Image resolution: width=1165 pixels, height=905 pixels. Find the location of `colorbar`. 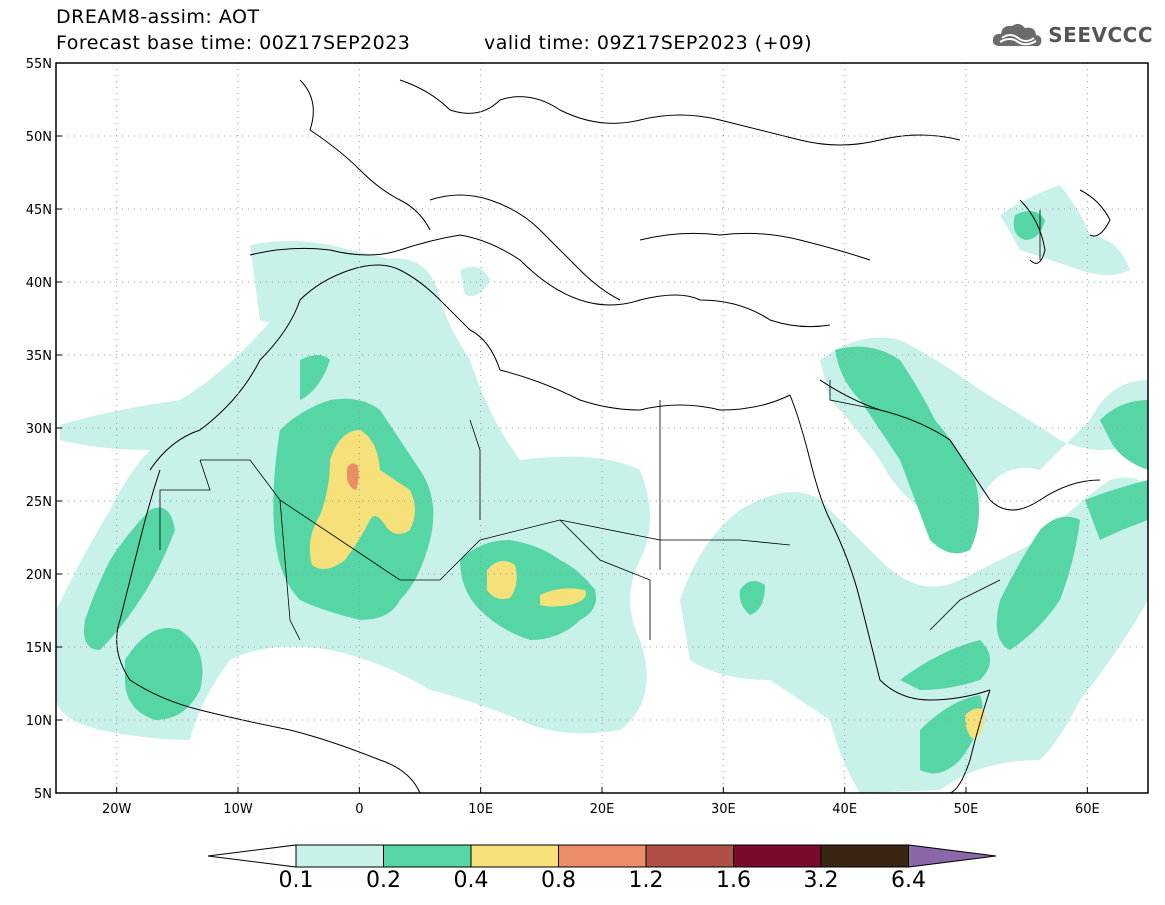

colorbar is located at coordinates (602, 856).